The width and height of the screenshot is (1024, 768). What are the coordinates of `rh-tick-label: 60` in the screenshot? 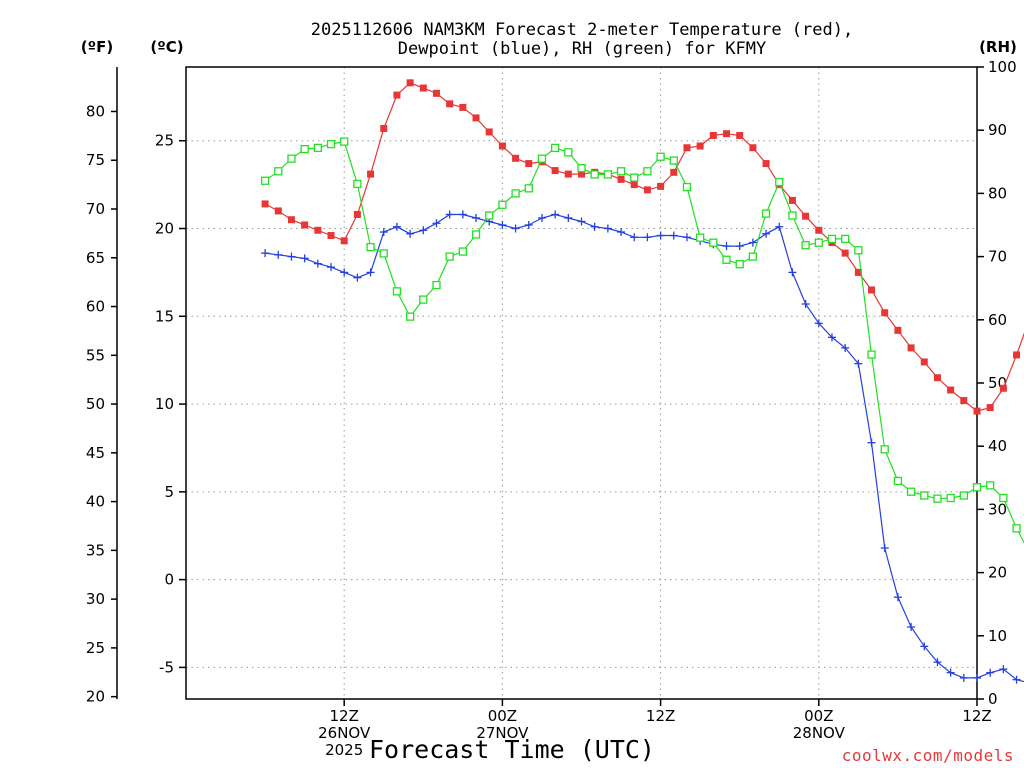 It's located at (997, 320).